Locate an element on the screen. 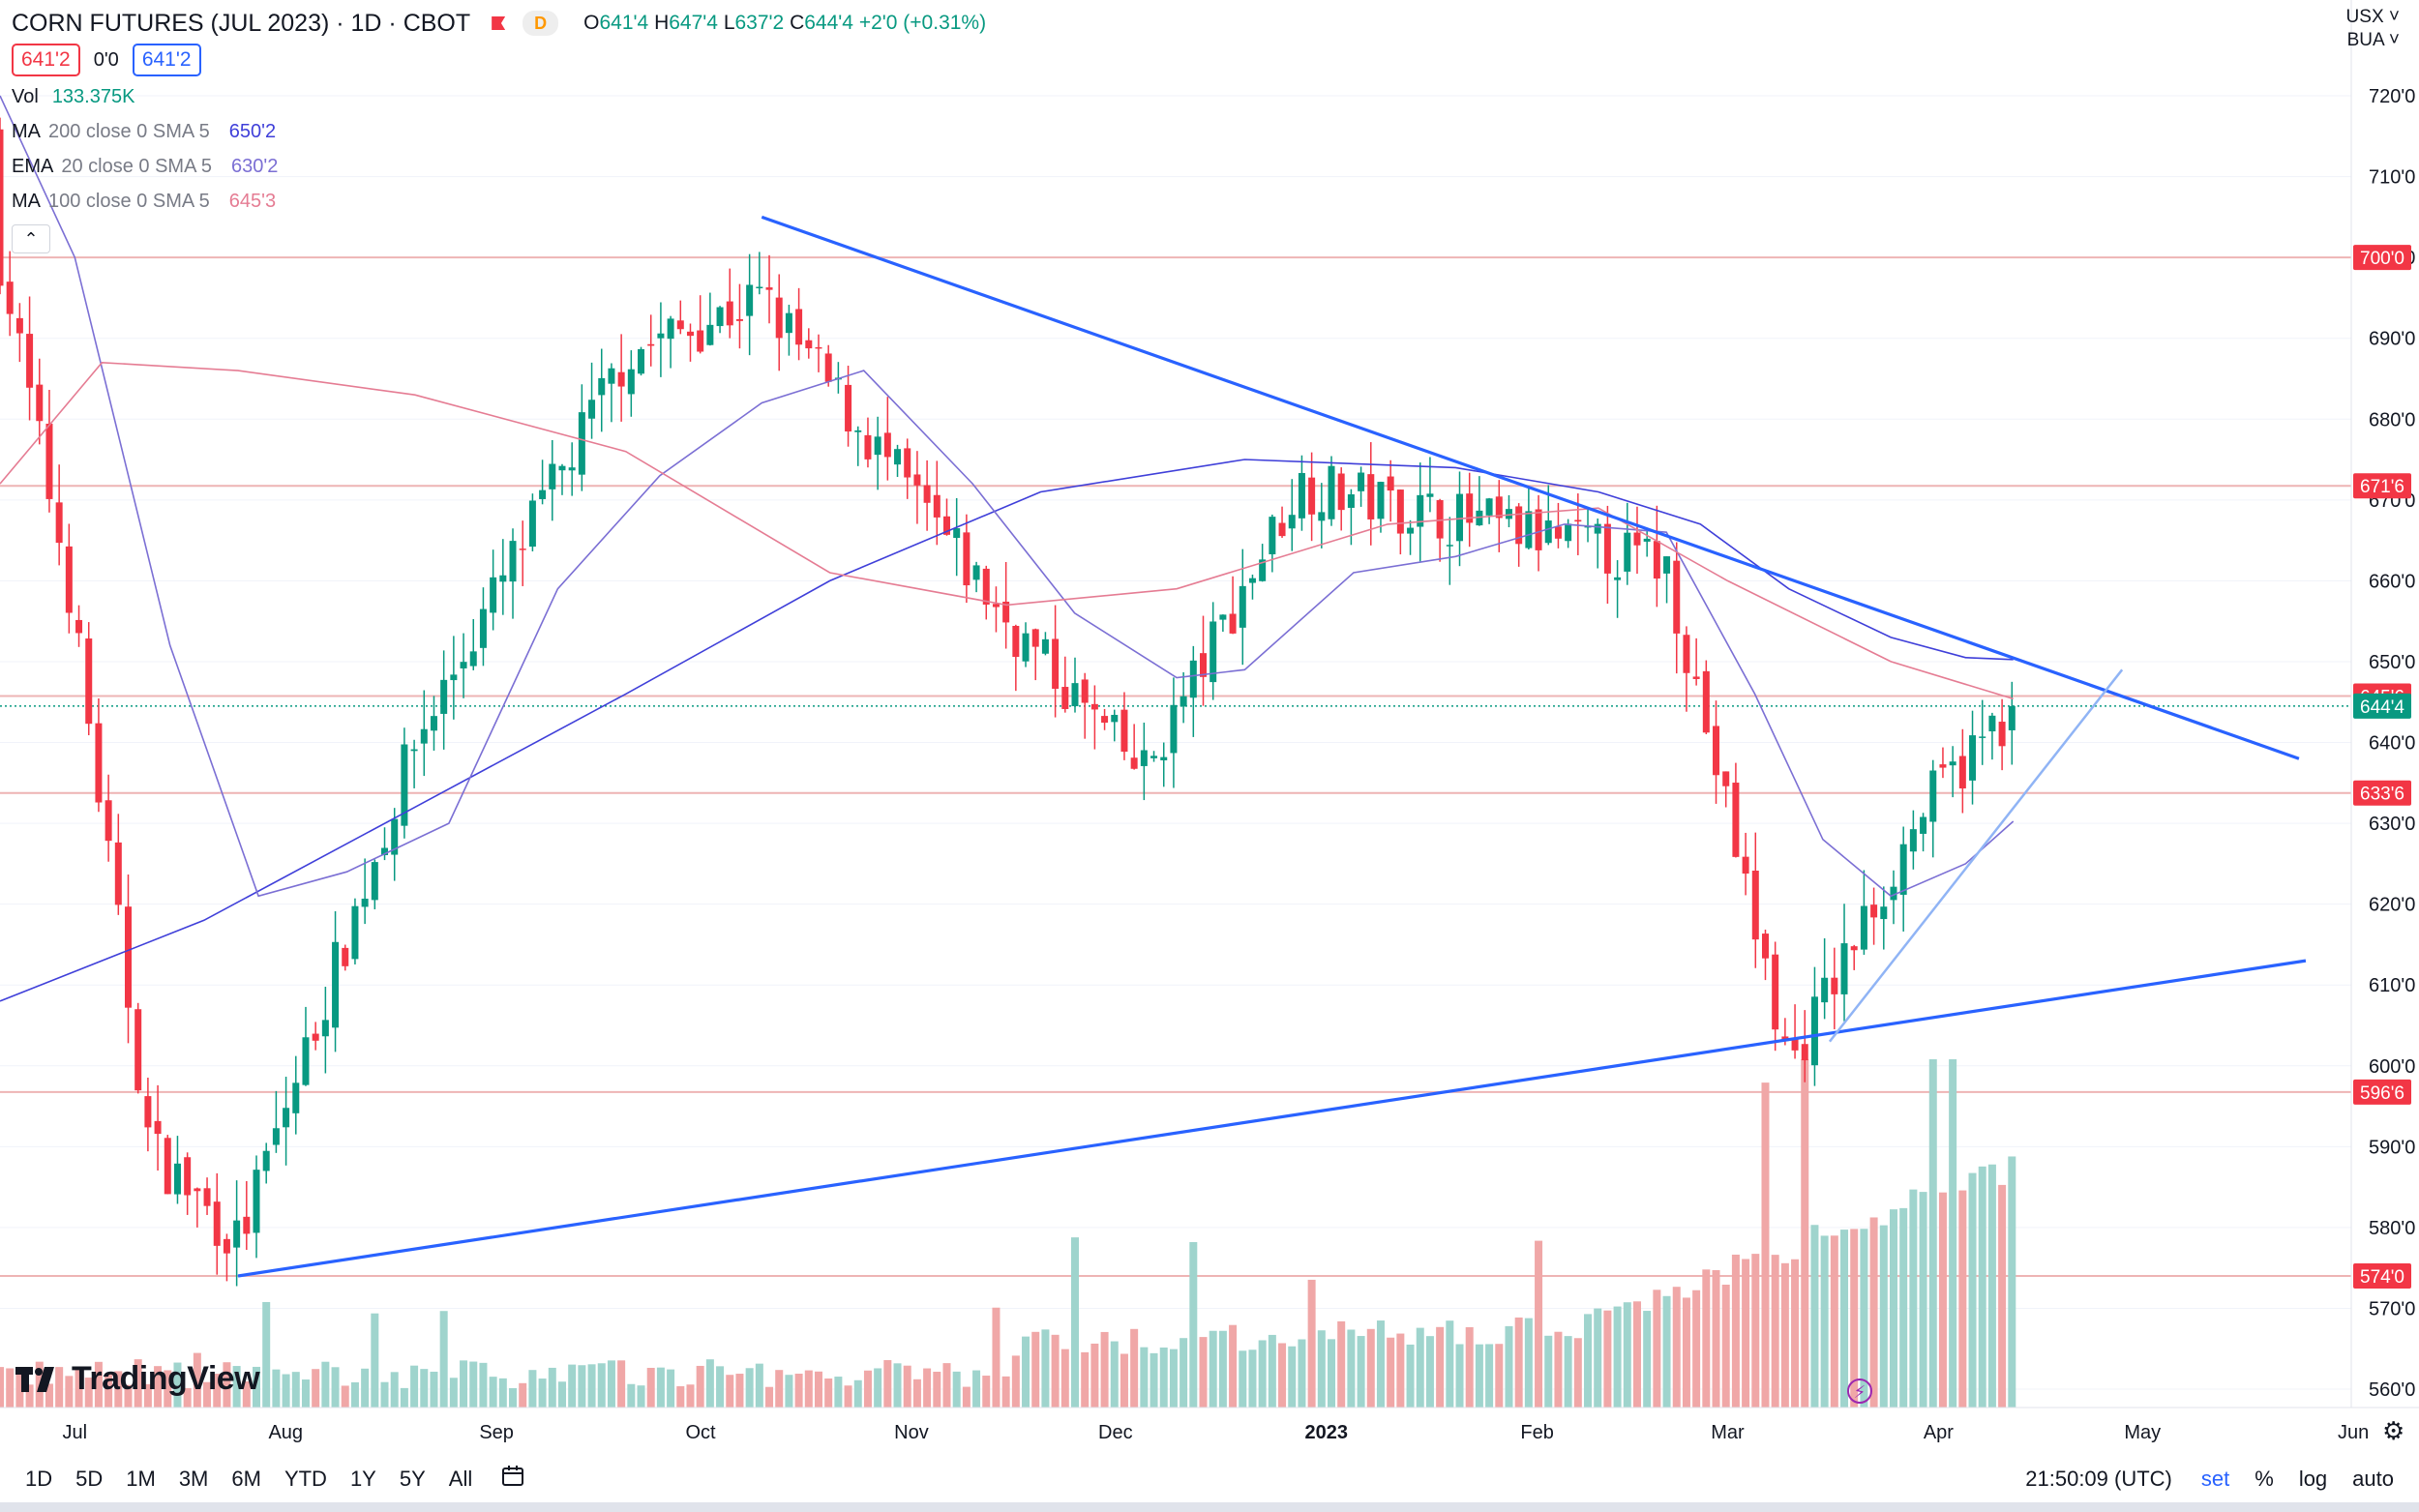 The height and width of the screenshot is (1512, 2419). lightning-icon is located at coordinates (1860, 1391).